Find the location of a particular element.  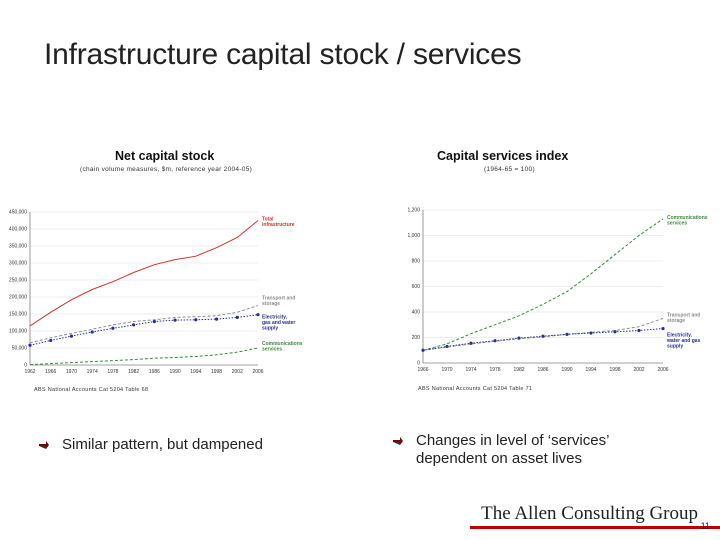

y-tick-label: 100,000 is located at coordinates (18, 332).